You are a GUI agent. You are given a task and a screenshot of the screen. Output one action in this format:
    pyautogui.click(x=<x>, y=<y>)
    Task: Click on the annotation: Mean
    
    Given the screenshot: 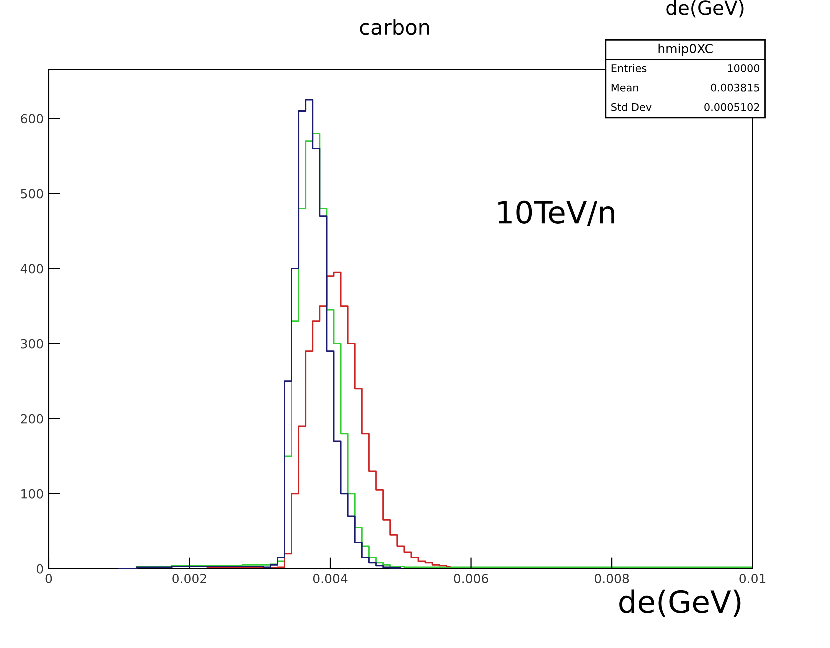 What is the action you would take?
    pyautogui.click(x=625, y=88)
    